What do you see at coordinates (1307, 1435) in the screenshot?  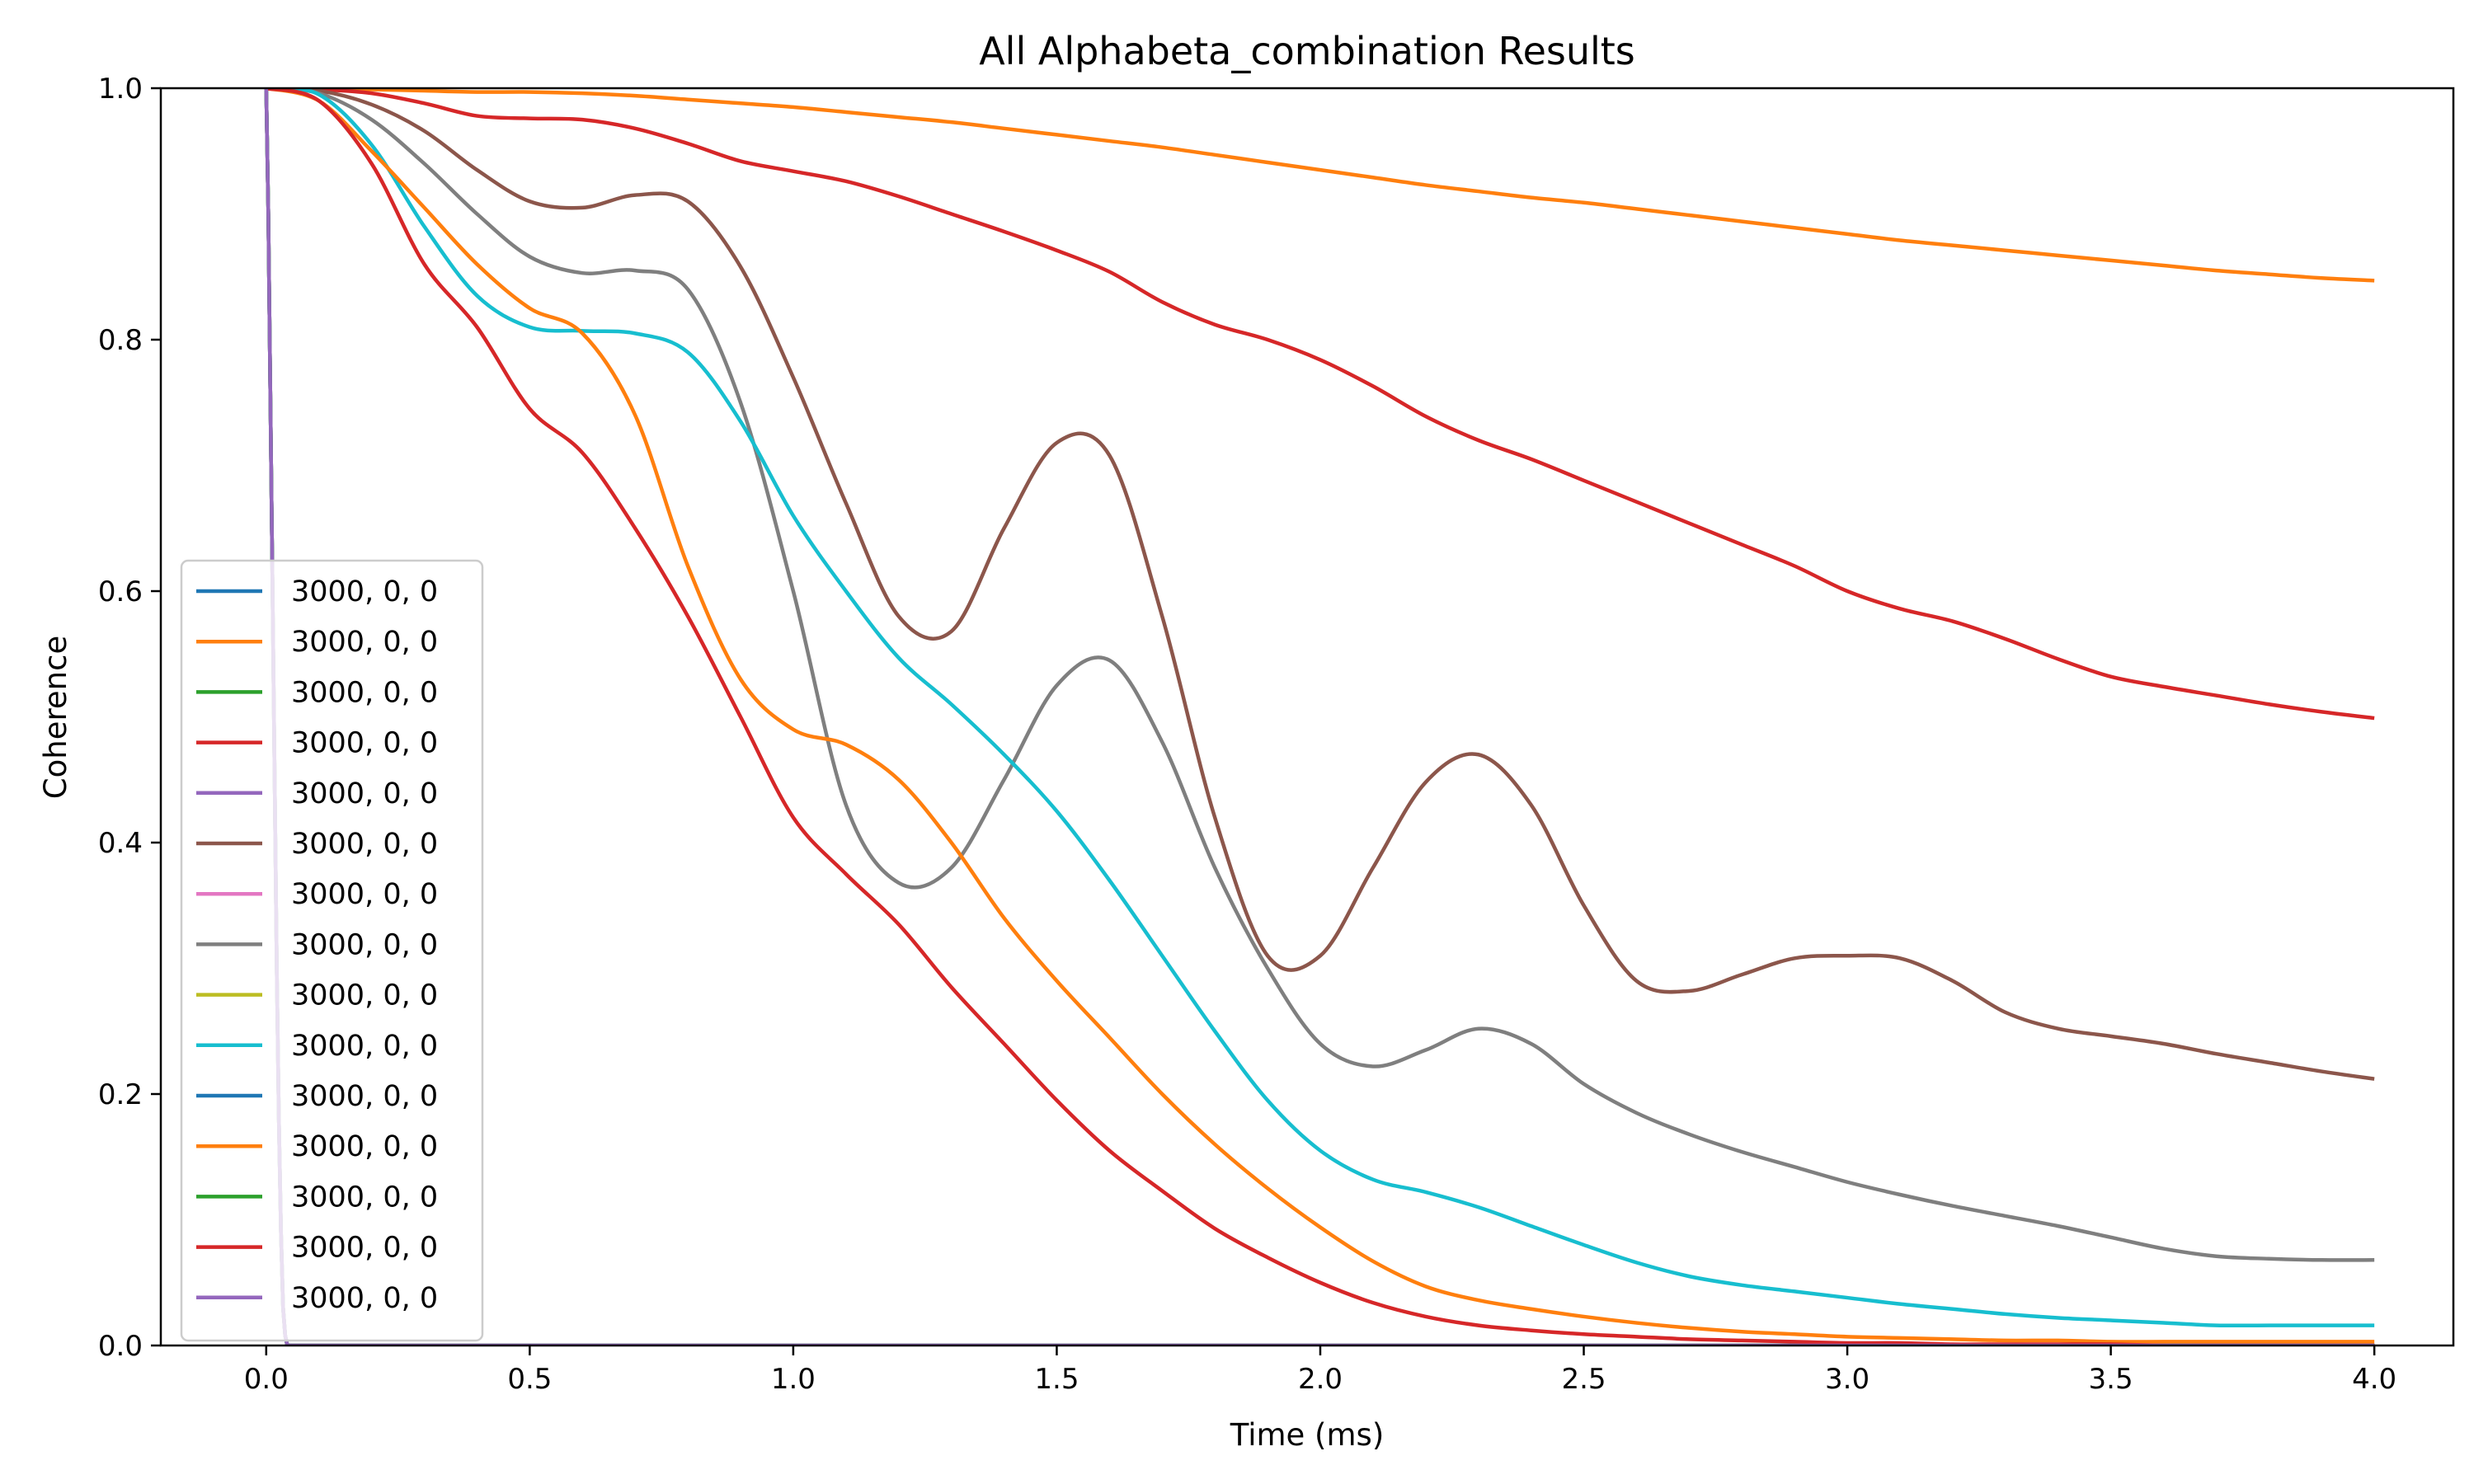 I see `x-axis-label: Time (ms)` at bounding box center [1307, 1435].